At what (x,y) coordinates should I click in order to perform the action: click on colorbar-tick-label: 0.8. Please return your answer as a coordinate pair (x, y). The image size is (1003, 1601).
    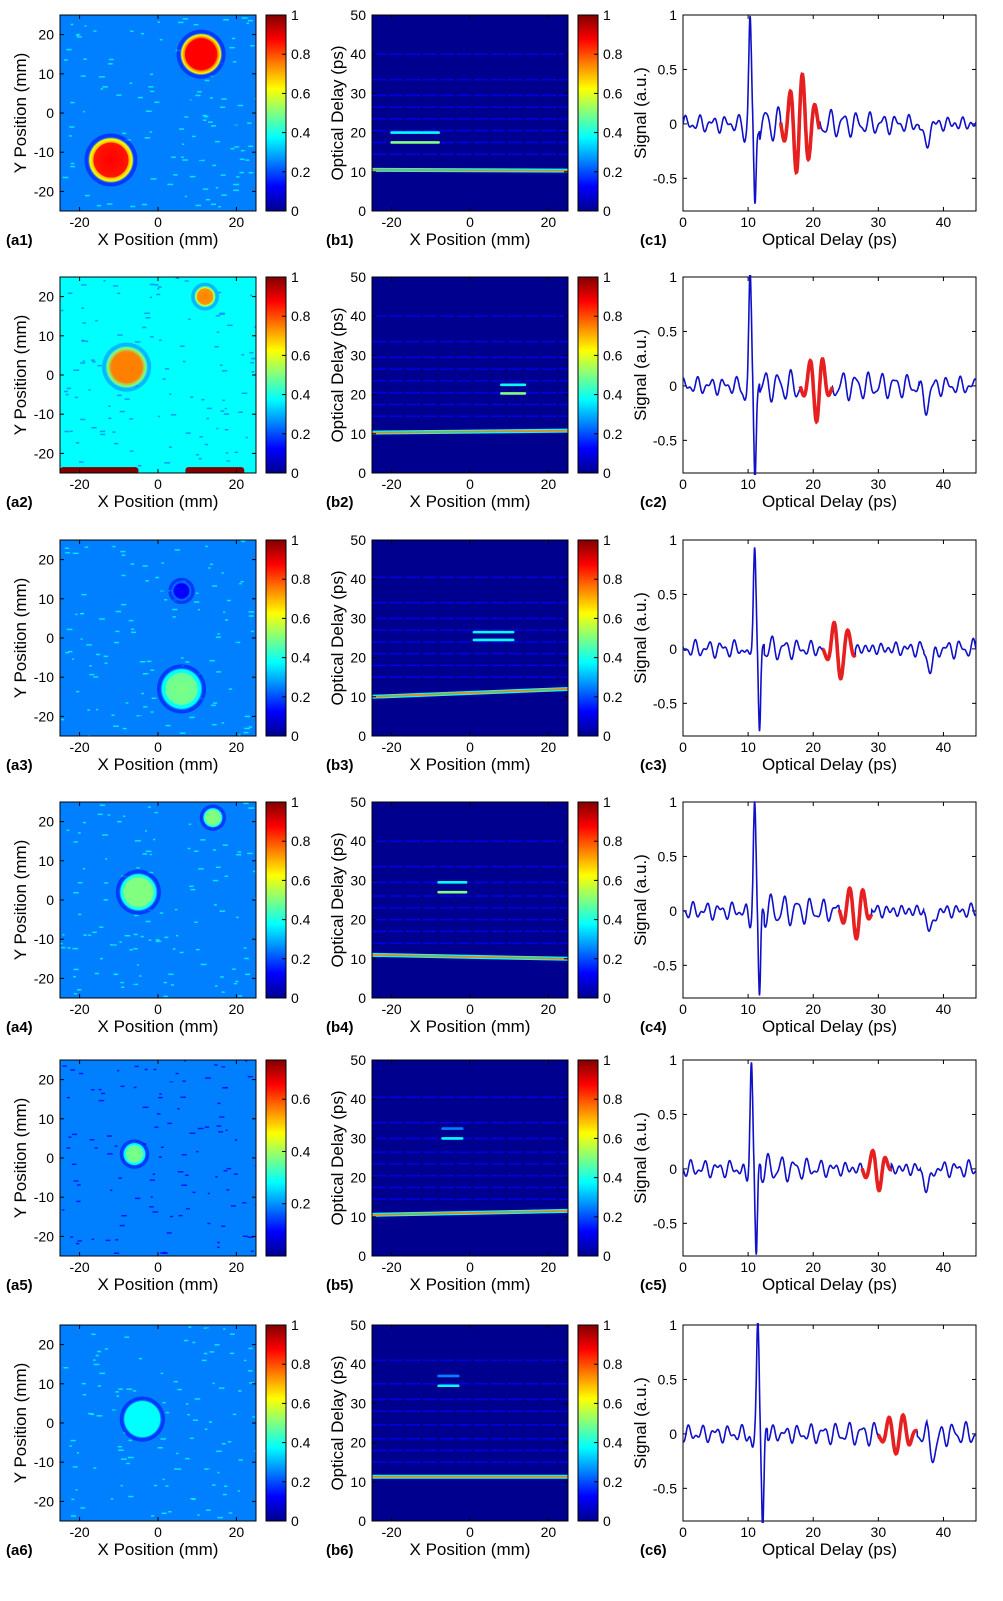
    Looking at the image, I should click on (613, 1364).